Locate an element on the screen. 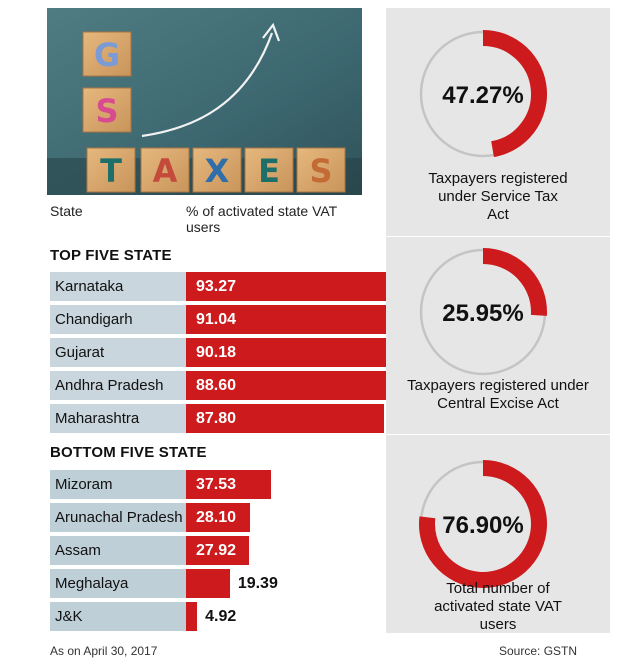 The width and height of the screenshot is (620, 670). bar-row: Assam 27.92 is located at coordinates (210, 550).